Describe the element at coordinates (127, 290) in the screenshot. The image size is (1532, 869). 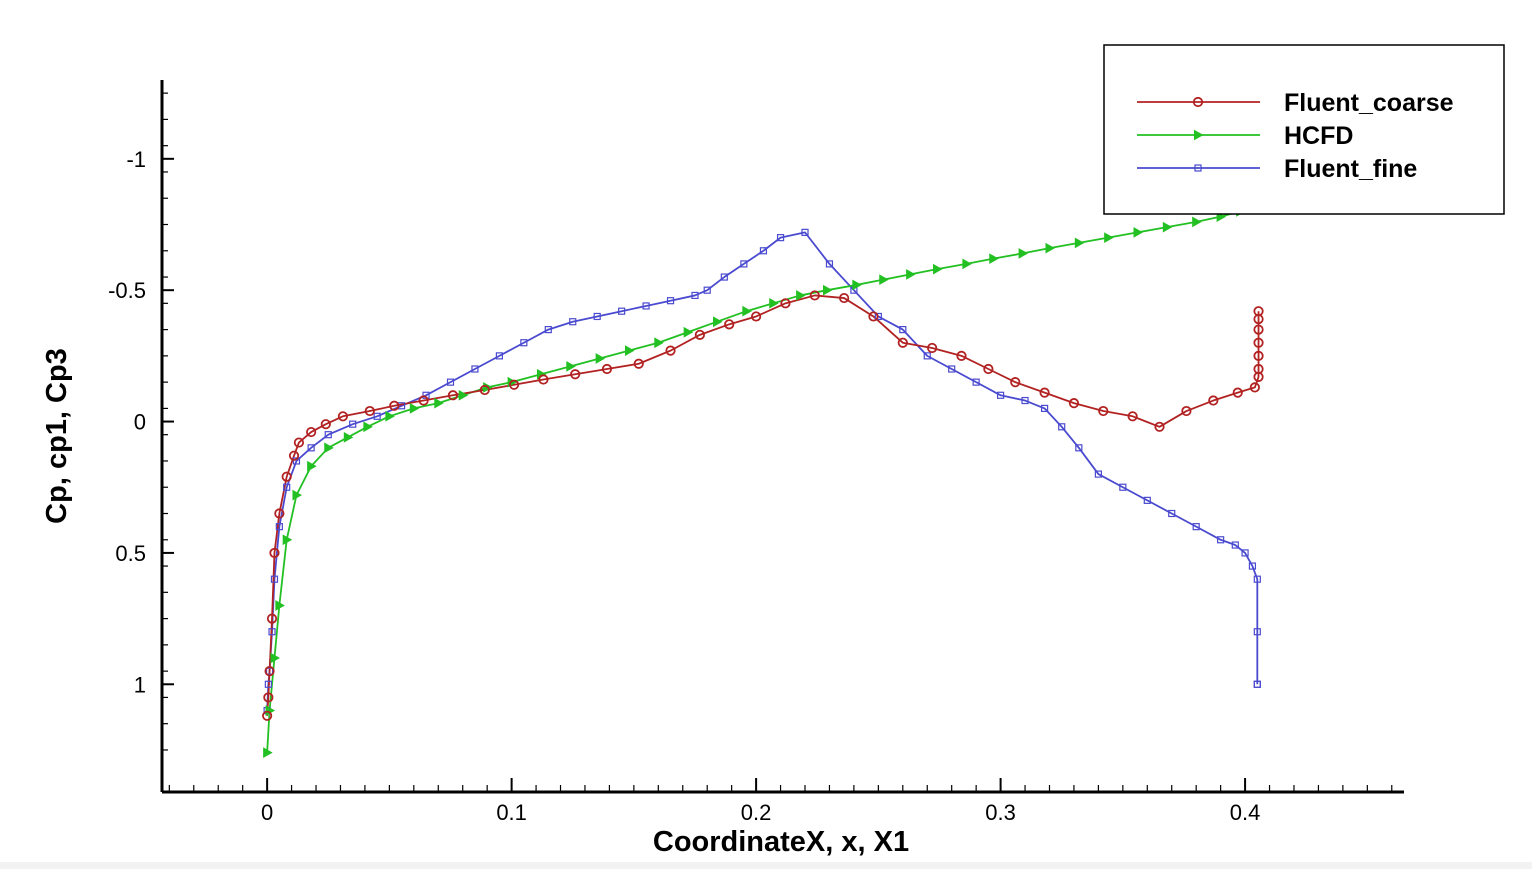
I see `y-tick-label: -0.5` at that location.